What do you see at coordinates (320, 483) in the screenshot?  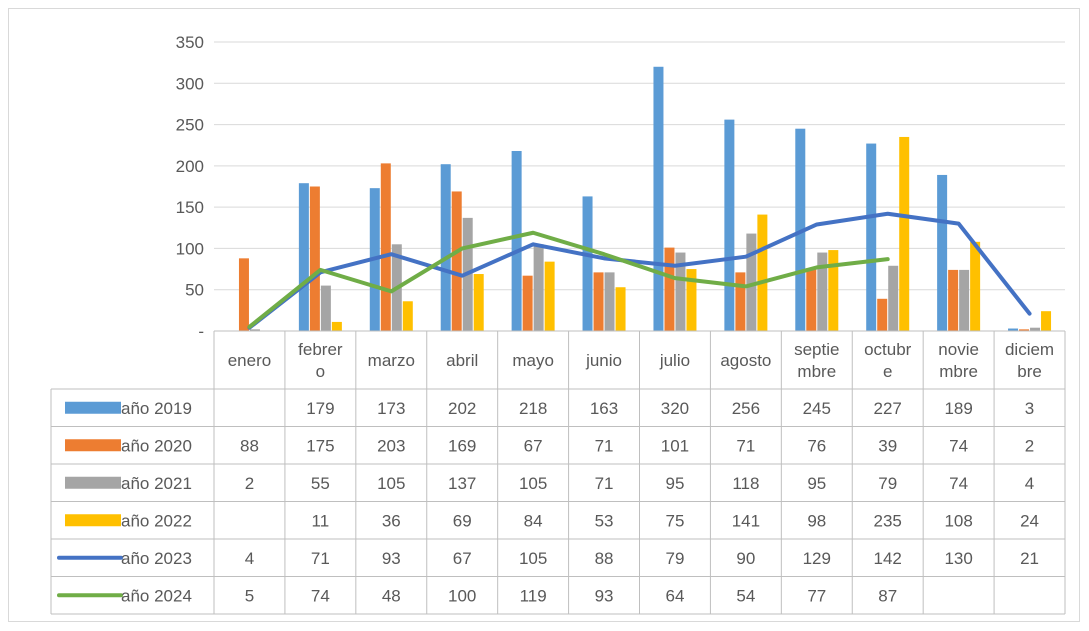 I see `data-label: 55` at bounding box center [320, 483].